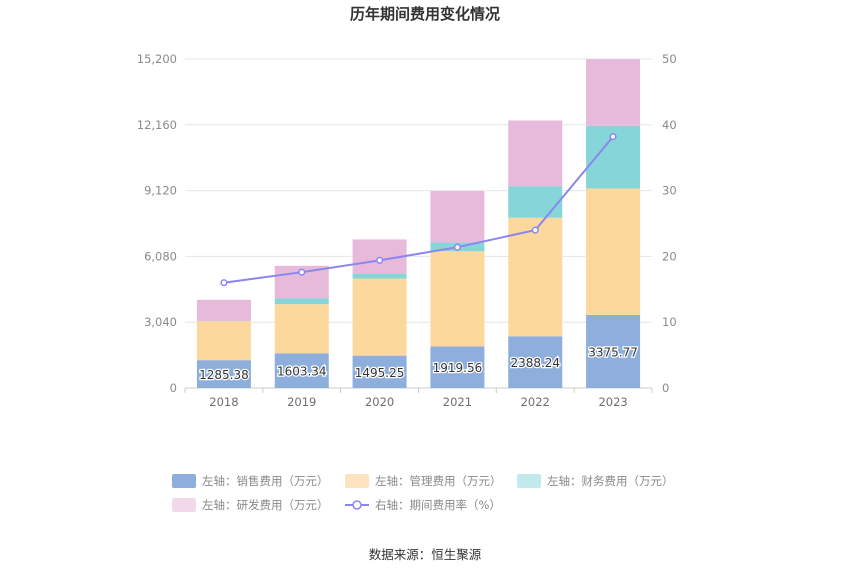 Image resolution: width=850 pixels, height=575 pixels. Describe the element at coordinates (160, 322) in the screenshot. I see `left-tick-label: 3,040` at that location.